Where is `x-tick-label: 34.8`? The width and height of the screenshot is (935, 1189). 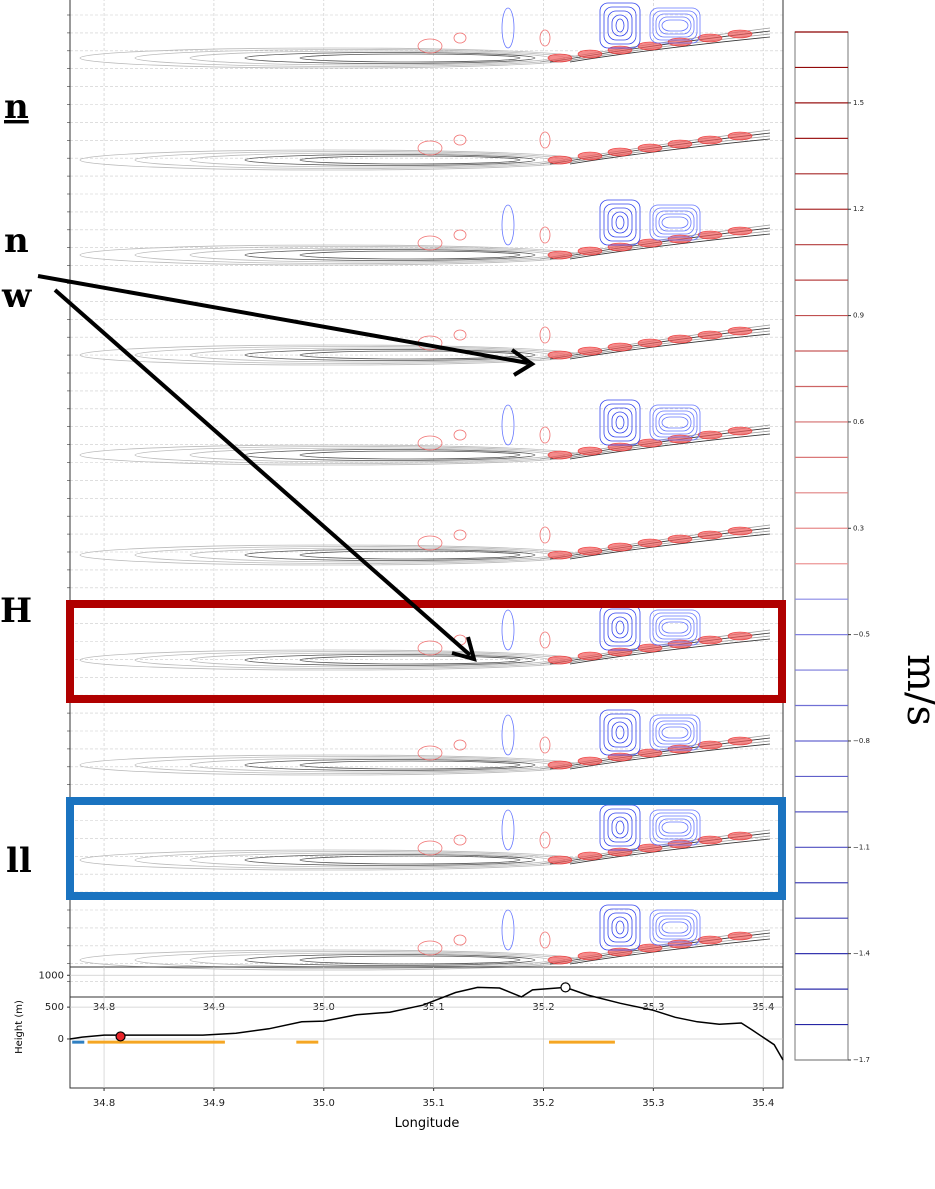
x-tick-label: 34.8 is located at coordinates (104, 1103).